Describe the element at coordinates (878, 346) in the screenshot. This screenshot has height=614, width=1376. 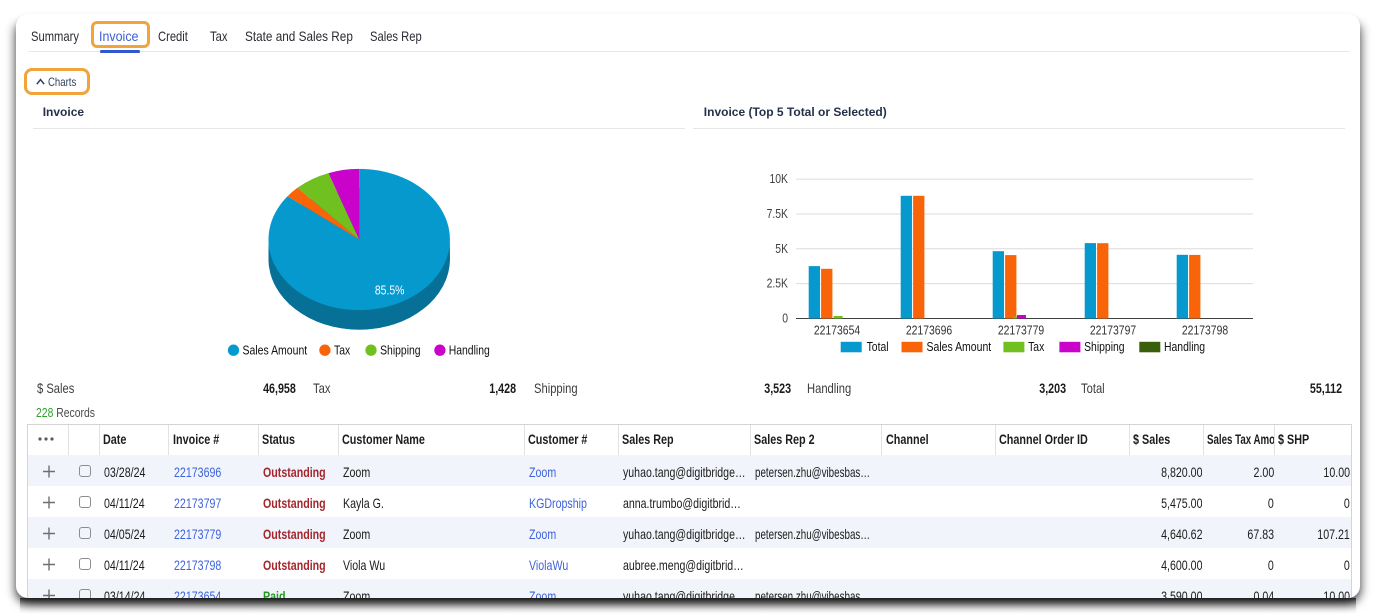
I see `svg-text: Total` at that location.